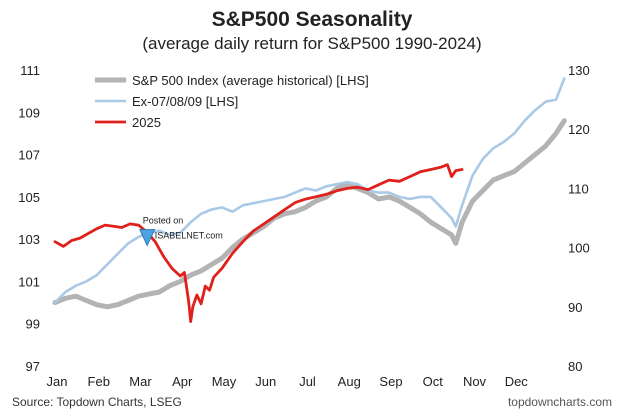 This screenshot has height=414, width=624. What do you see at coordinates (517, 381) in the screenshot?
I see `x-tick-label: Dec` at bounding box center [517, 381].